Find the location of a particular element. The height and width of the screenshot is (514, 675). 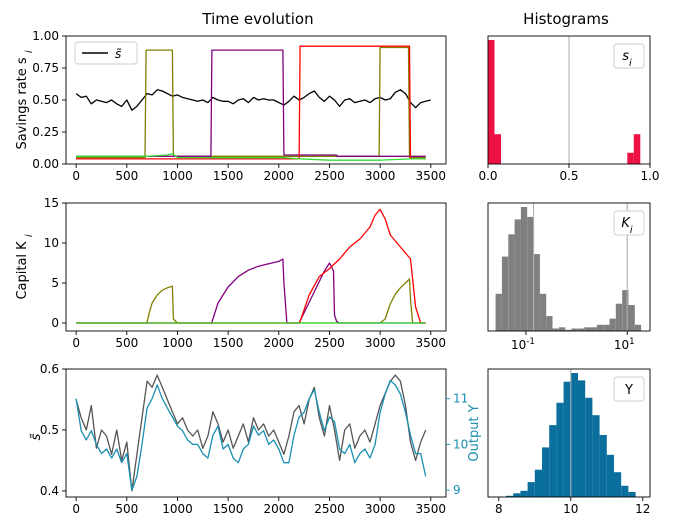

hist_k-xtick-label-1: 10¹ is located at coordinates (624, 344).